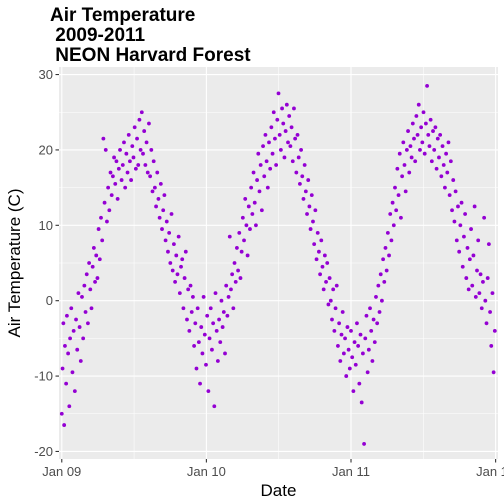 The image size is (504, 504). What do you see at coordinates (46, 74) in the screenshot?
I see `y-tick-label: 30` at bounding box center [46, 74].